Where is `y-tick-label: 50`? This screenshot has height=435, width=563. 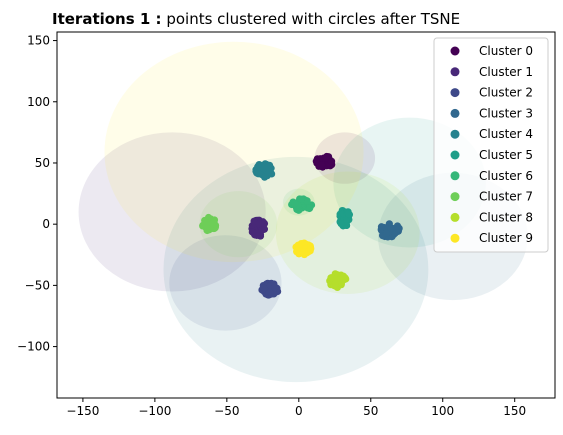 y-tick-label: 50 is located at coordinates (42, 163).